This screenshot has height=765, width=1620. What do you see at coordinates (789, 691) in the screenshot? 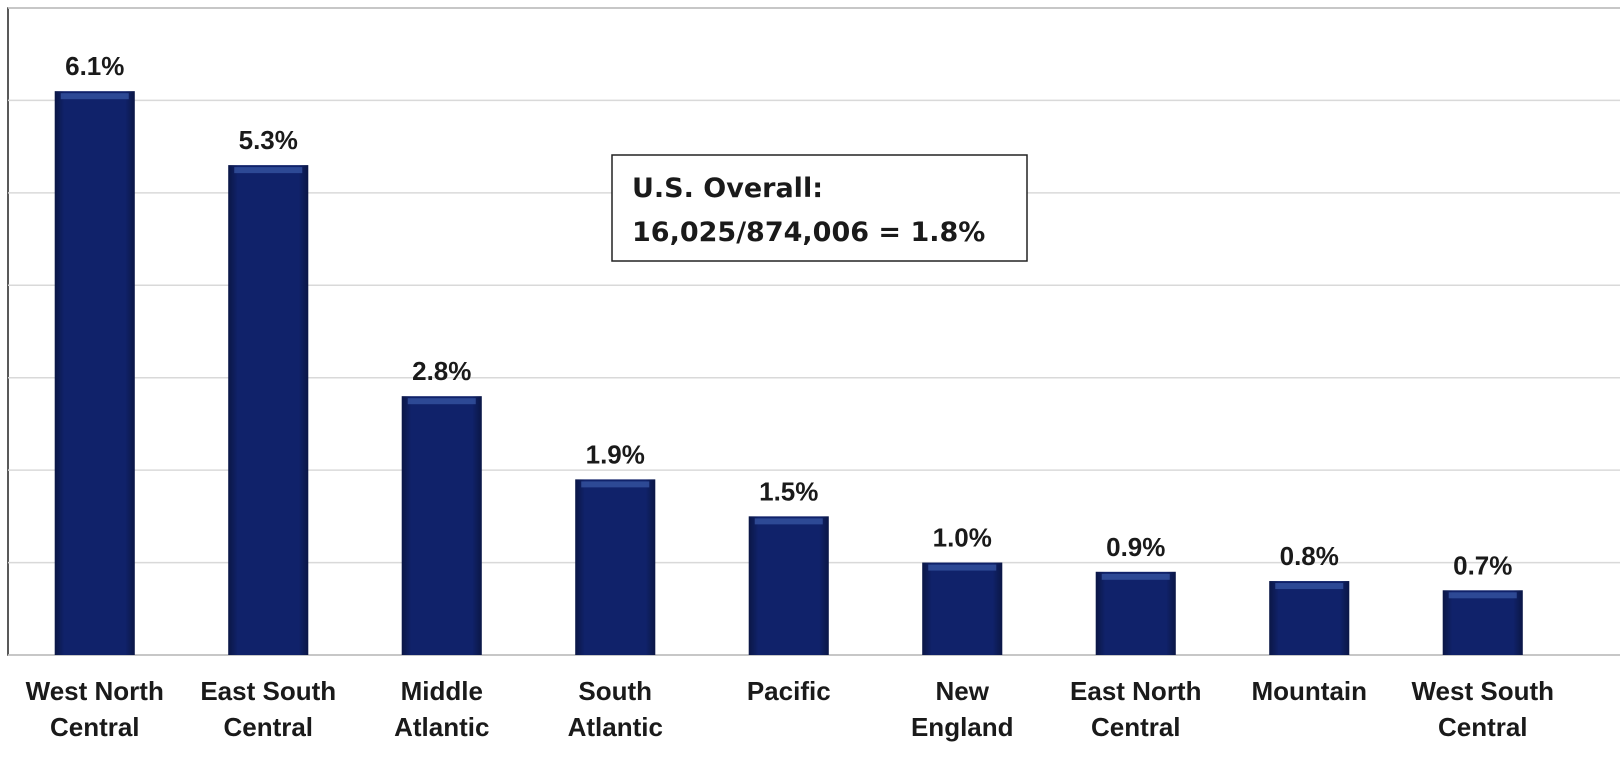
I see `x-tick-label: Pacific` at bounding box center [789, 691].